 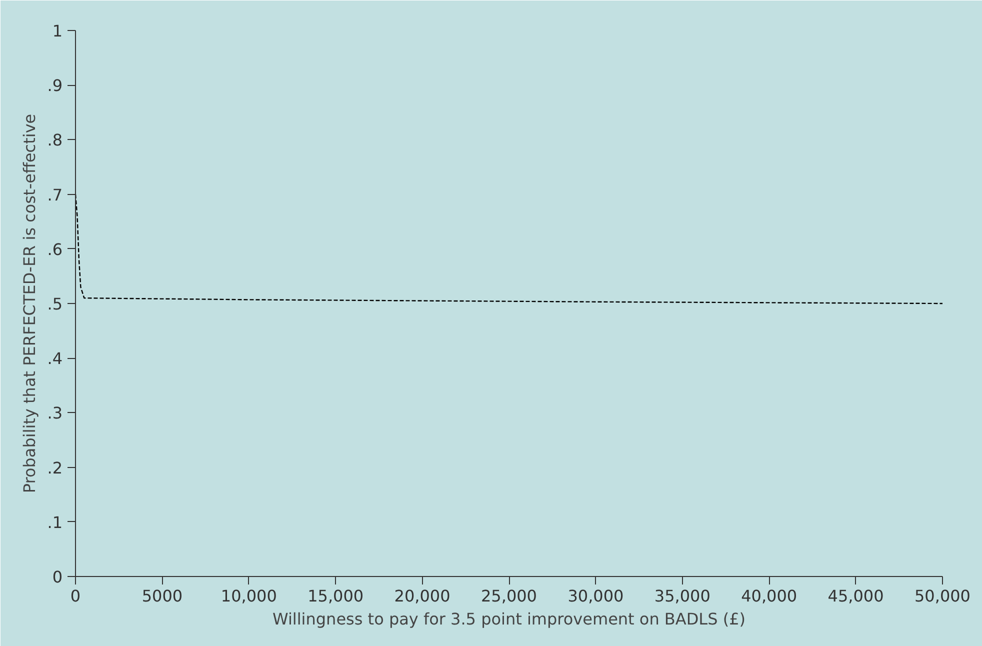 I want to click on x-tick-label: 35,000, so click(x=682, y=596).